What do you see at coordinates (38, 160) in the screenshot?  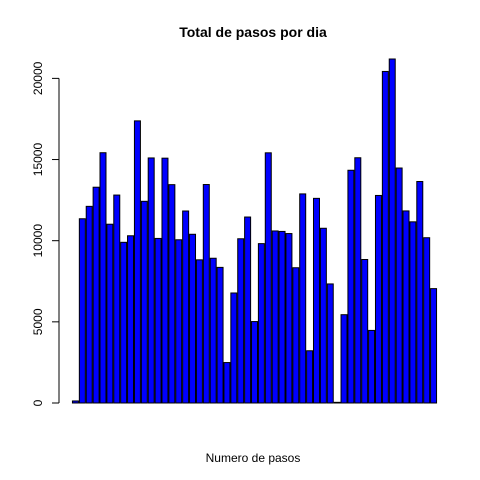 I see `y-tick-label: 15000` at bounding box center [38, 160].